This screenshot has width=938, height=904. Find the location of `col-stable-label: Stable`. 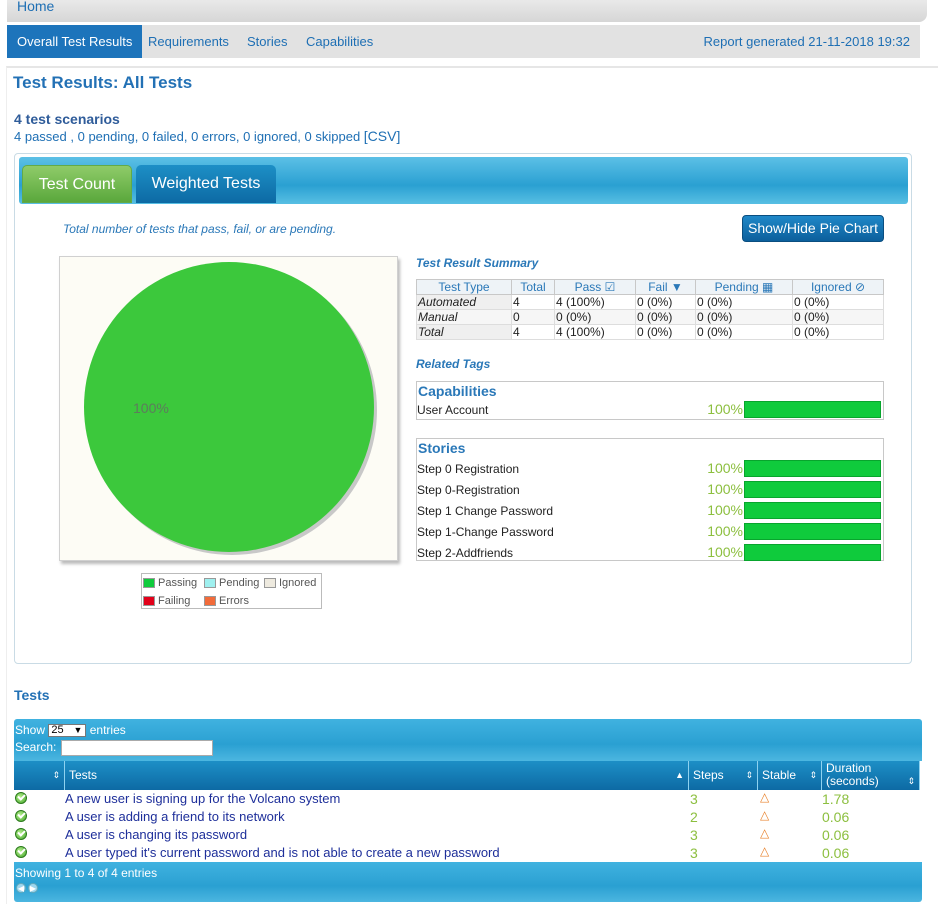

col-stable-label: Stable is located at coordinates (779, 775).